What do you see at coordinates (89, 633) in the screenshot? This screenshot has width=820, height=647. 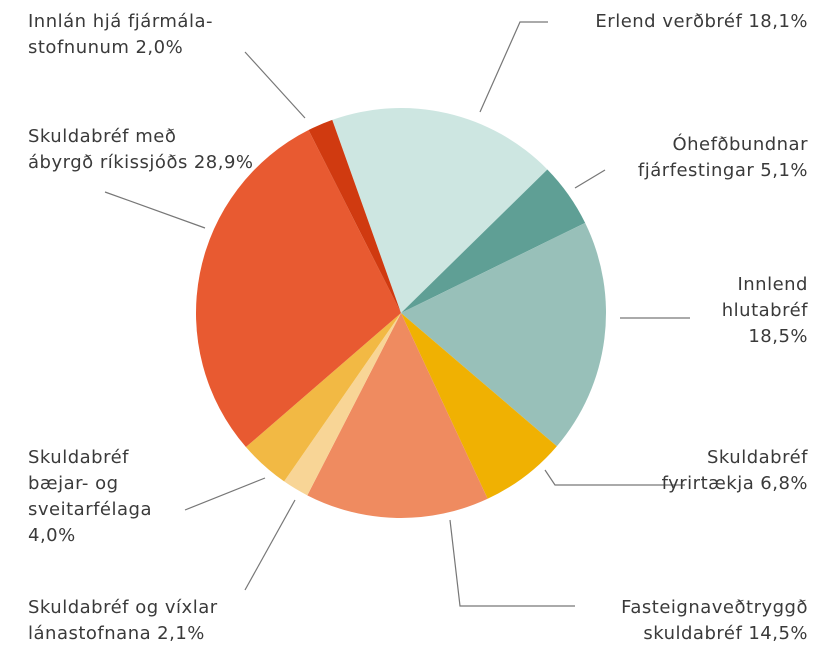 I see `category-label: lánastofnana` at bounding box center [89, 633].